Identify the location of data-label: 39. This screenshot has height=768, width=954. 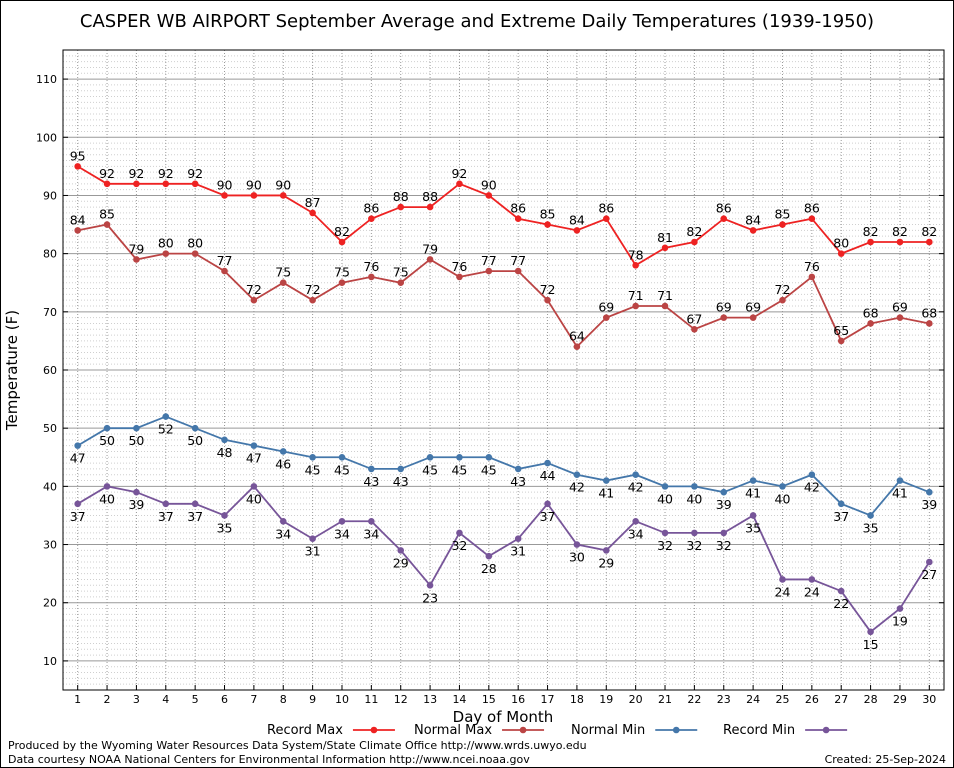
(136, 504).